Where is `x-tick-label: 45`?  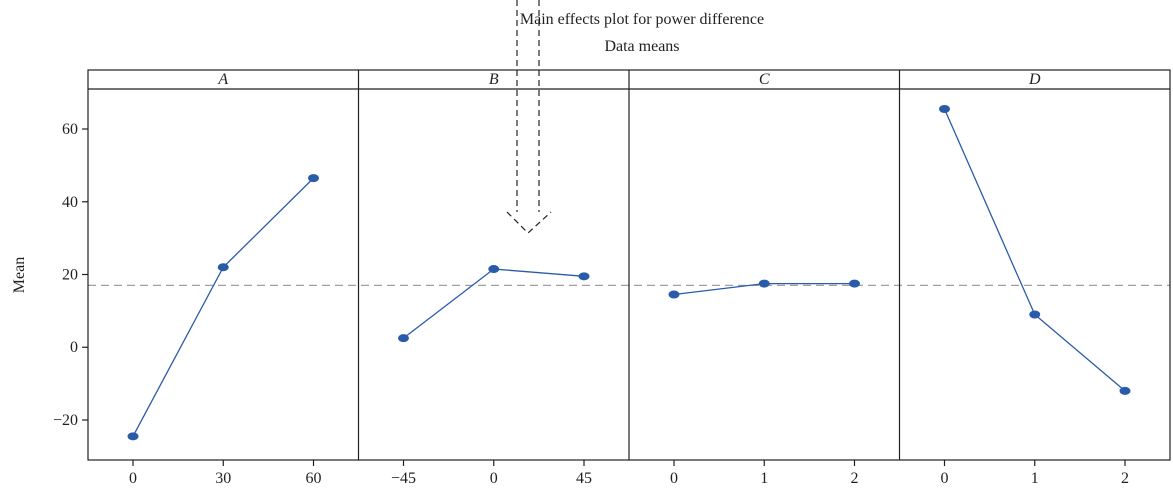 x-tick-label: 45 is located at coordinates (584, 478).